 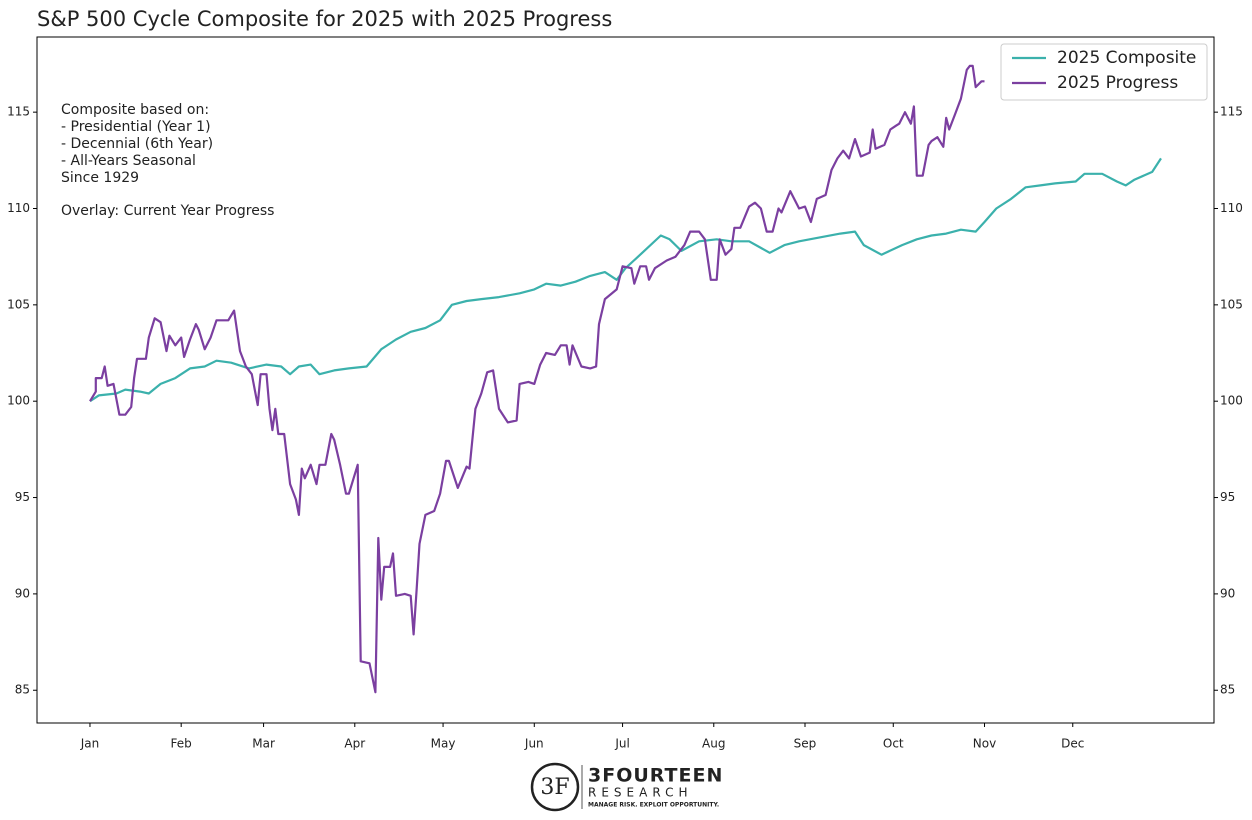 What do you see at coordinates (1104, 72) in the screenshot?
I see `legend-box` at bounding box center [1104, 72].